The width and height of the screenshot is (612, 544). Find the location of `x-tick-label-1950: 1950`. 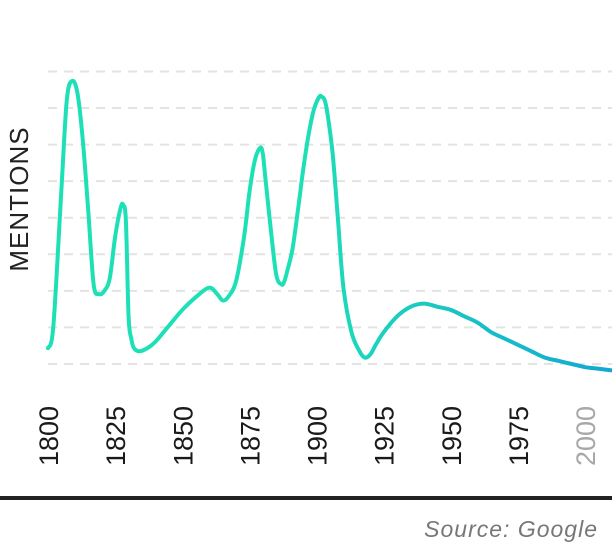

x-tick-label-1950: 1950 is located at coordinates (452, 436).